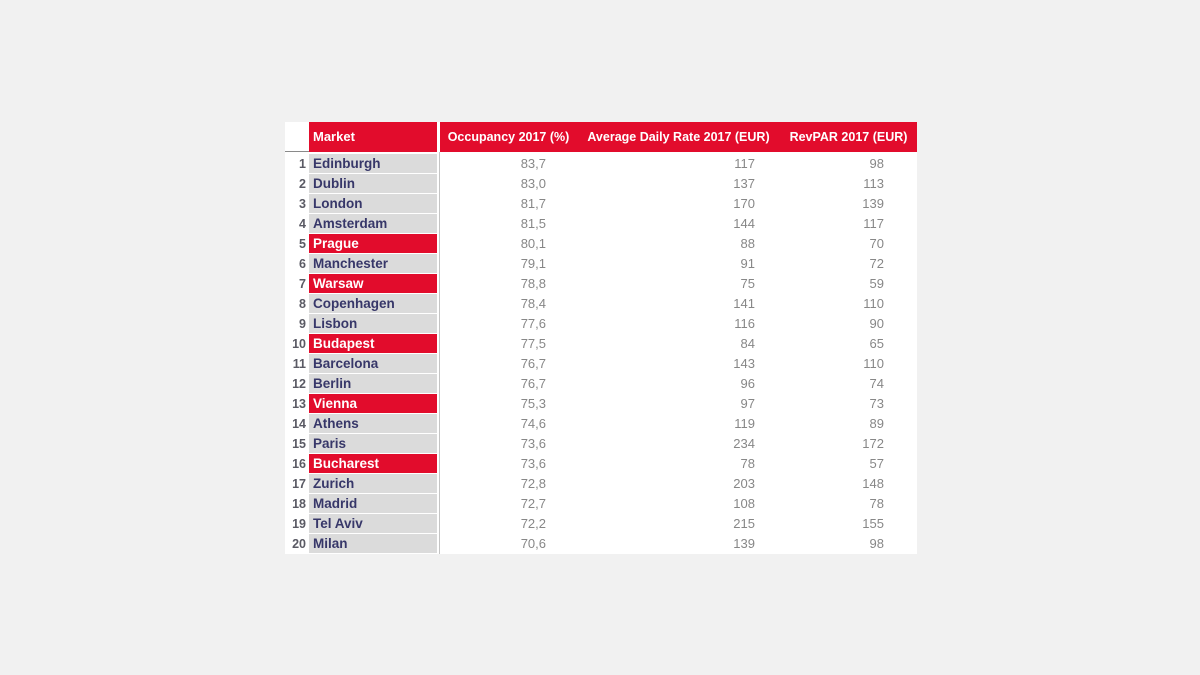  What do you see at coordinates (373, 244) in the screenshot?
I see `market-cell: Prague` at bounding box center [373, 244].